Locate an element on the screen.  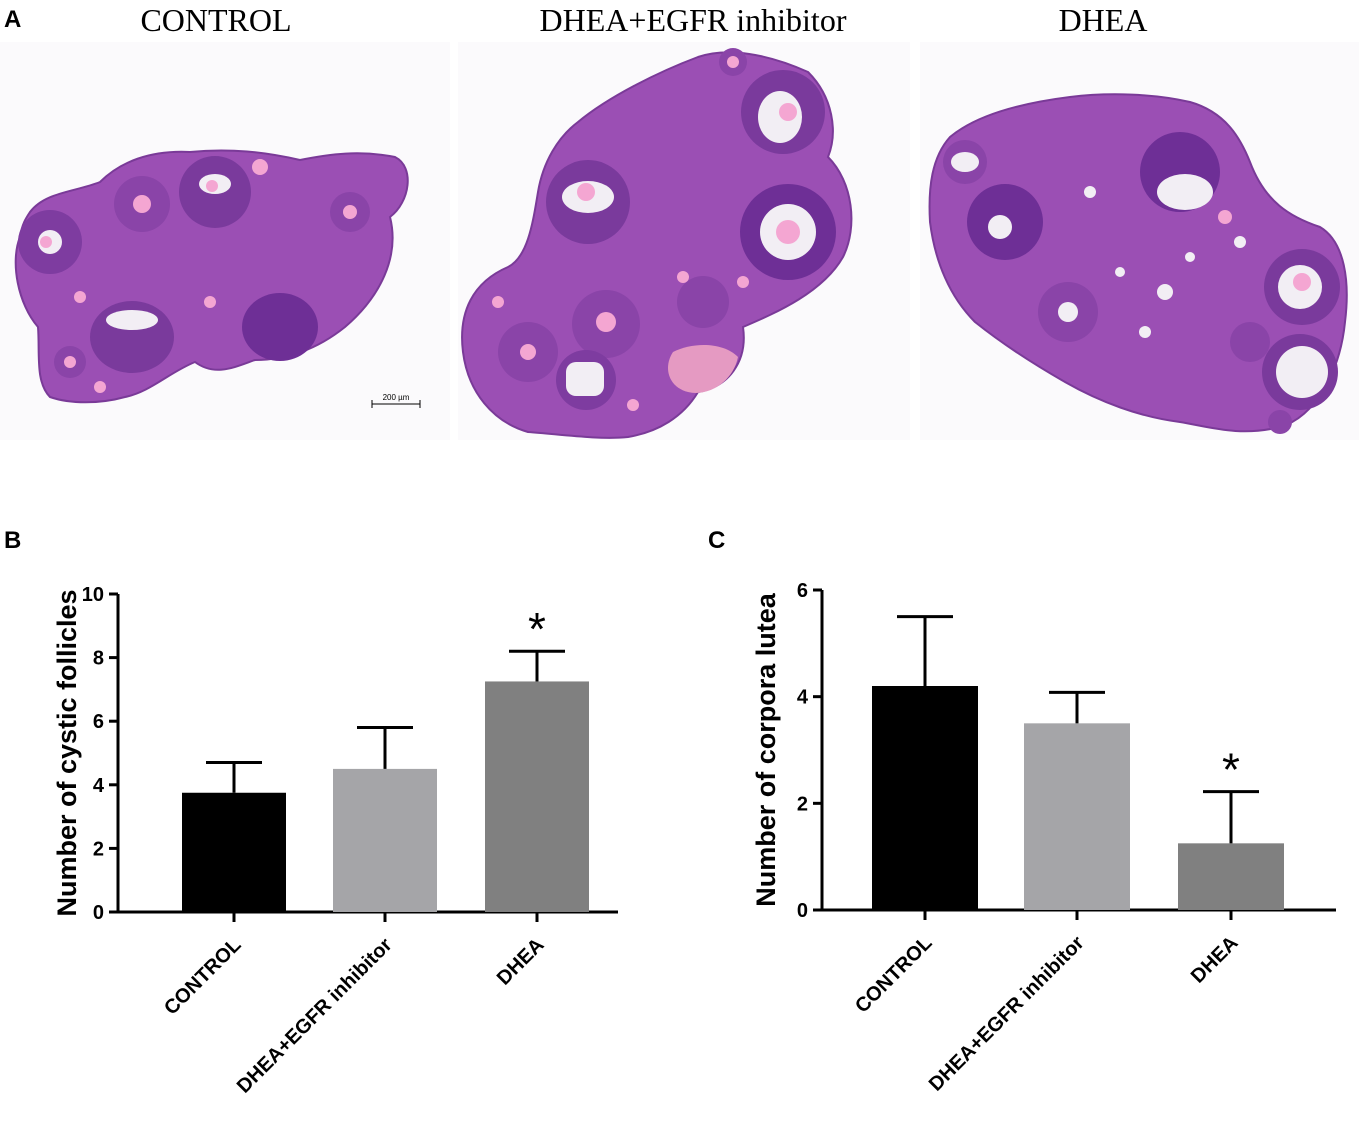
panel-c-letter: C is located at coordinates (717, 540).